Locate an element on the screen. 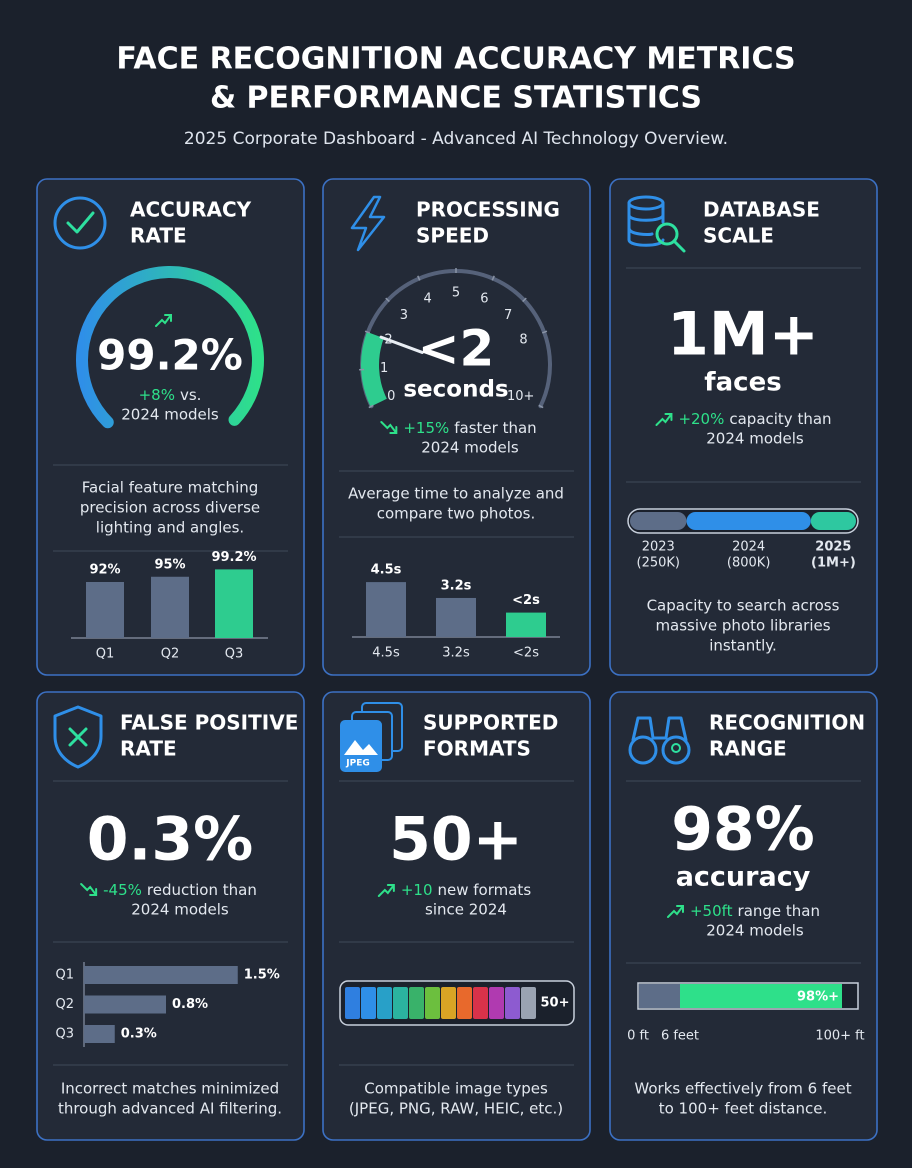  change-text: new formats is located at coordinates (485, 890).